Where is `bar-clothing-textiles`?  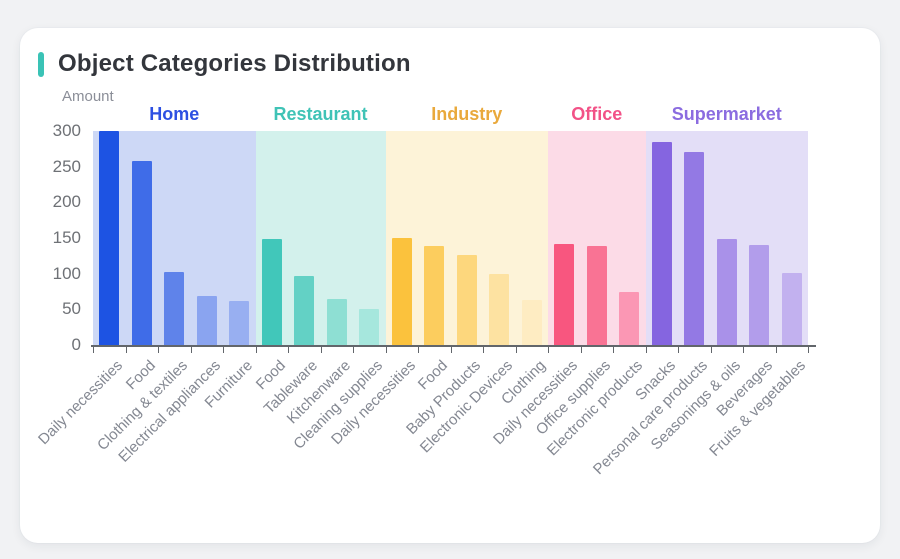
bar-clothing-textiles is located at coordinates (174, 308).